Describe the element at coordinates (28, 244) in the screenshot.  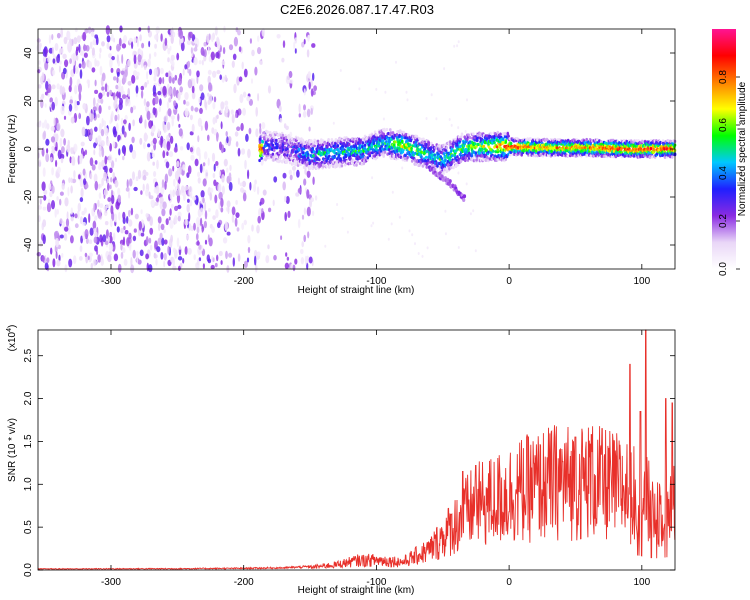
I see `spectrogram-y-tick-label: -40` at that location.